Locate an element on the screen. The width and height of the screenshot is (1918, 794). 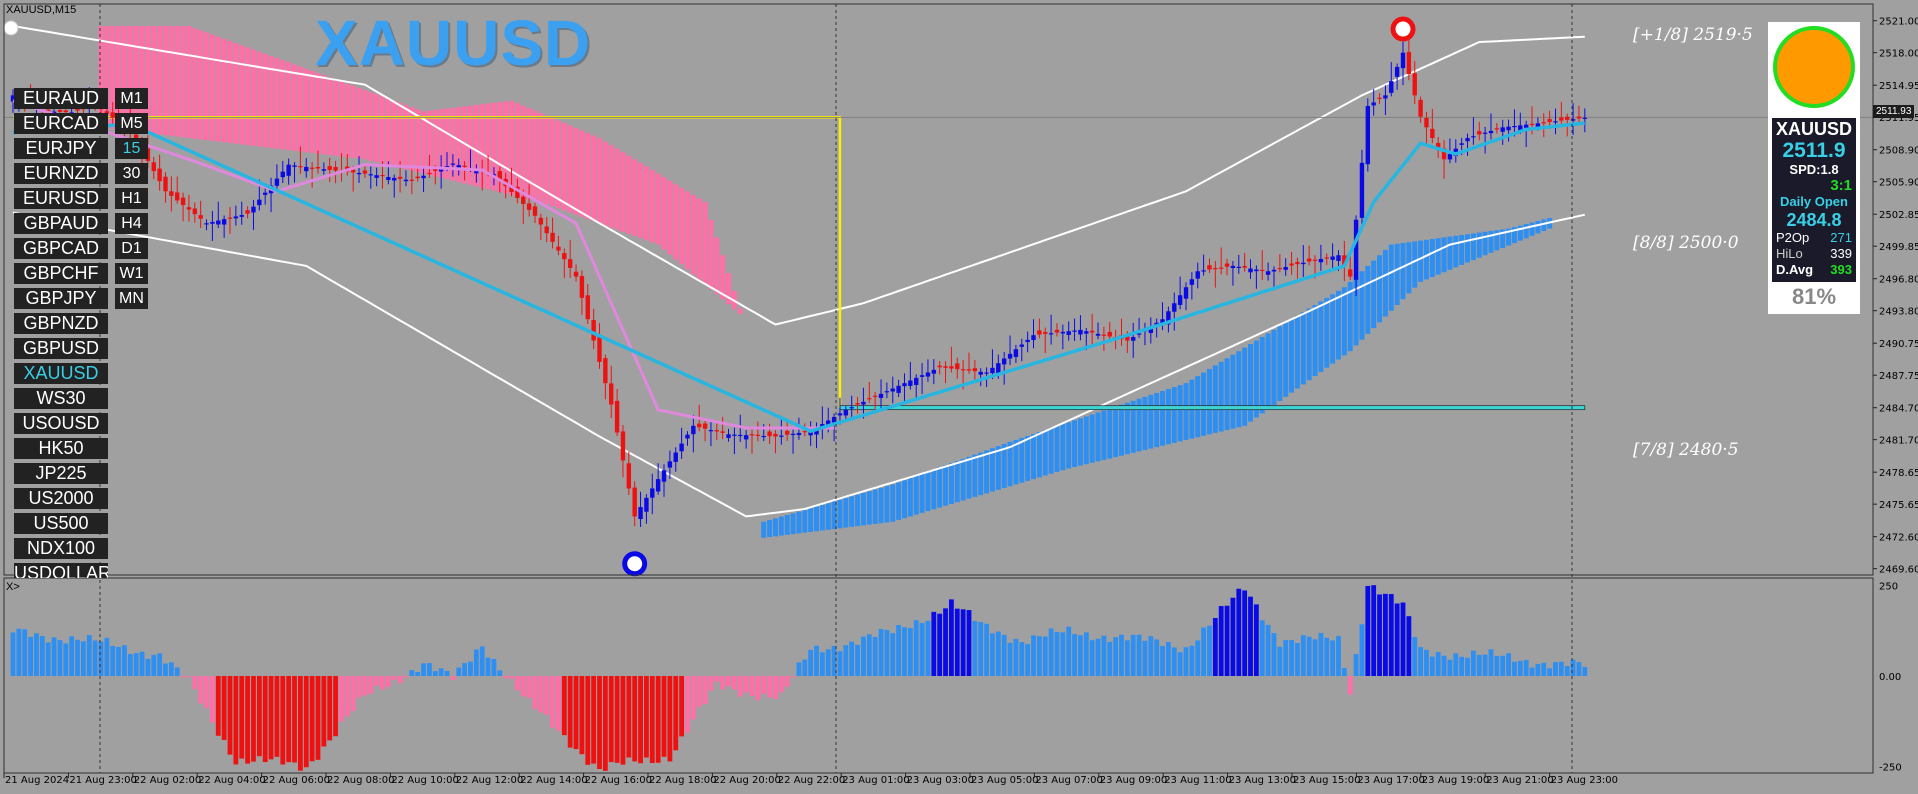
symbol-button-xauusd: XAUUSD is located at coordinates (61, 373).